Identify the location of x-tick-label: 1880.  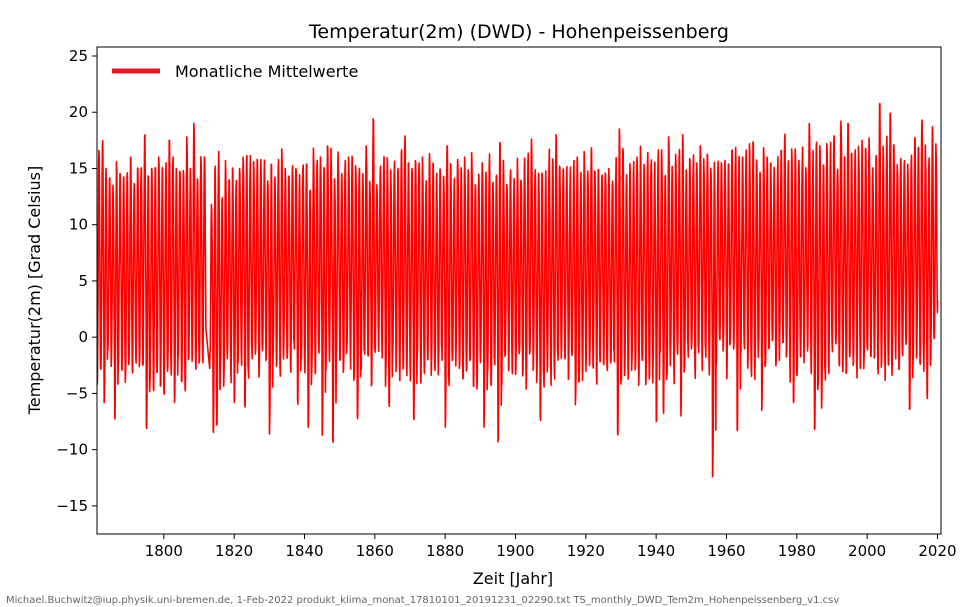
(445, 551).